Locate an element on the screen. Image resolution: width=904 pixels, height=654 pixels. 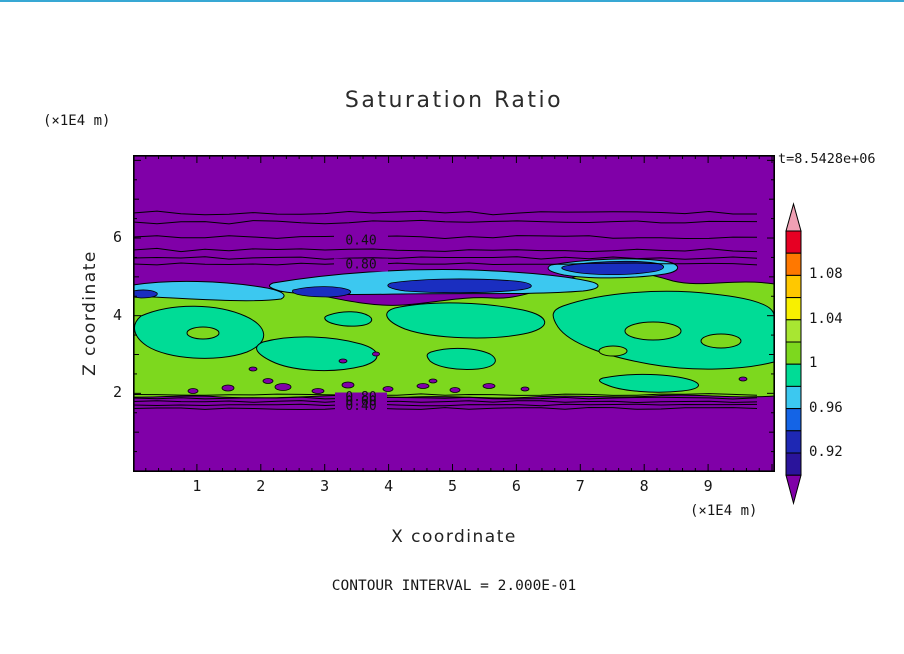
top-edge-line is located at coordinates (452, 1).